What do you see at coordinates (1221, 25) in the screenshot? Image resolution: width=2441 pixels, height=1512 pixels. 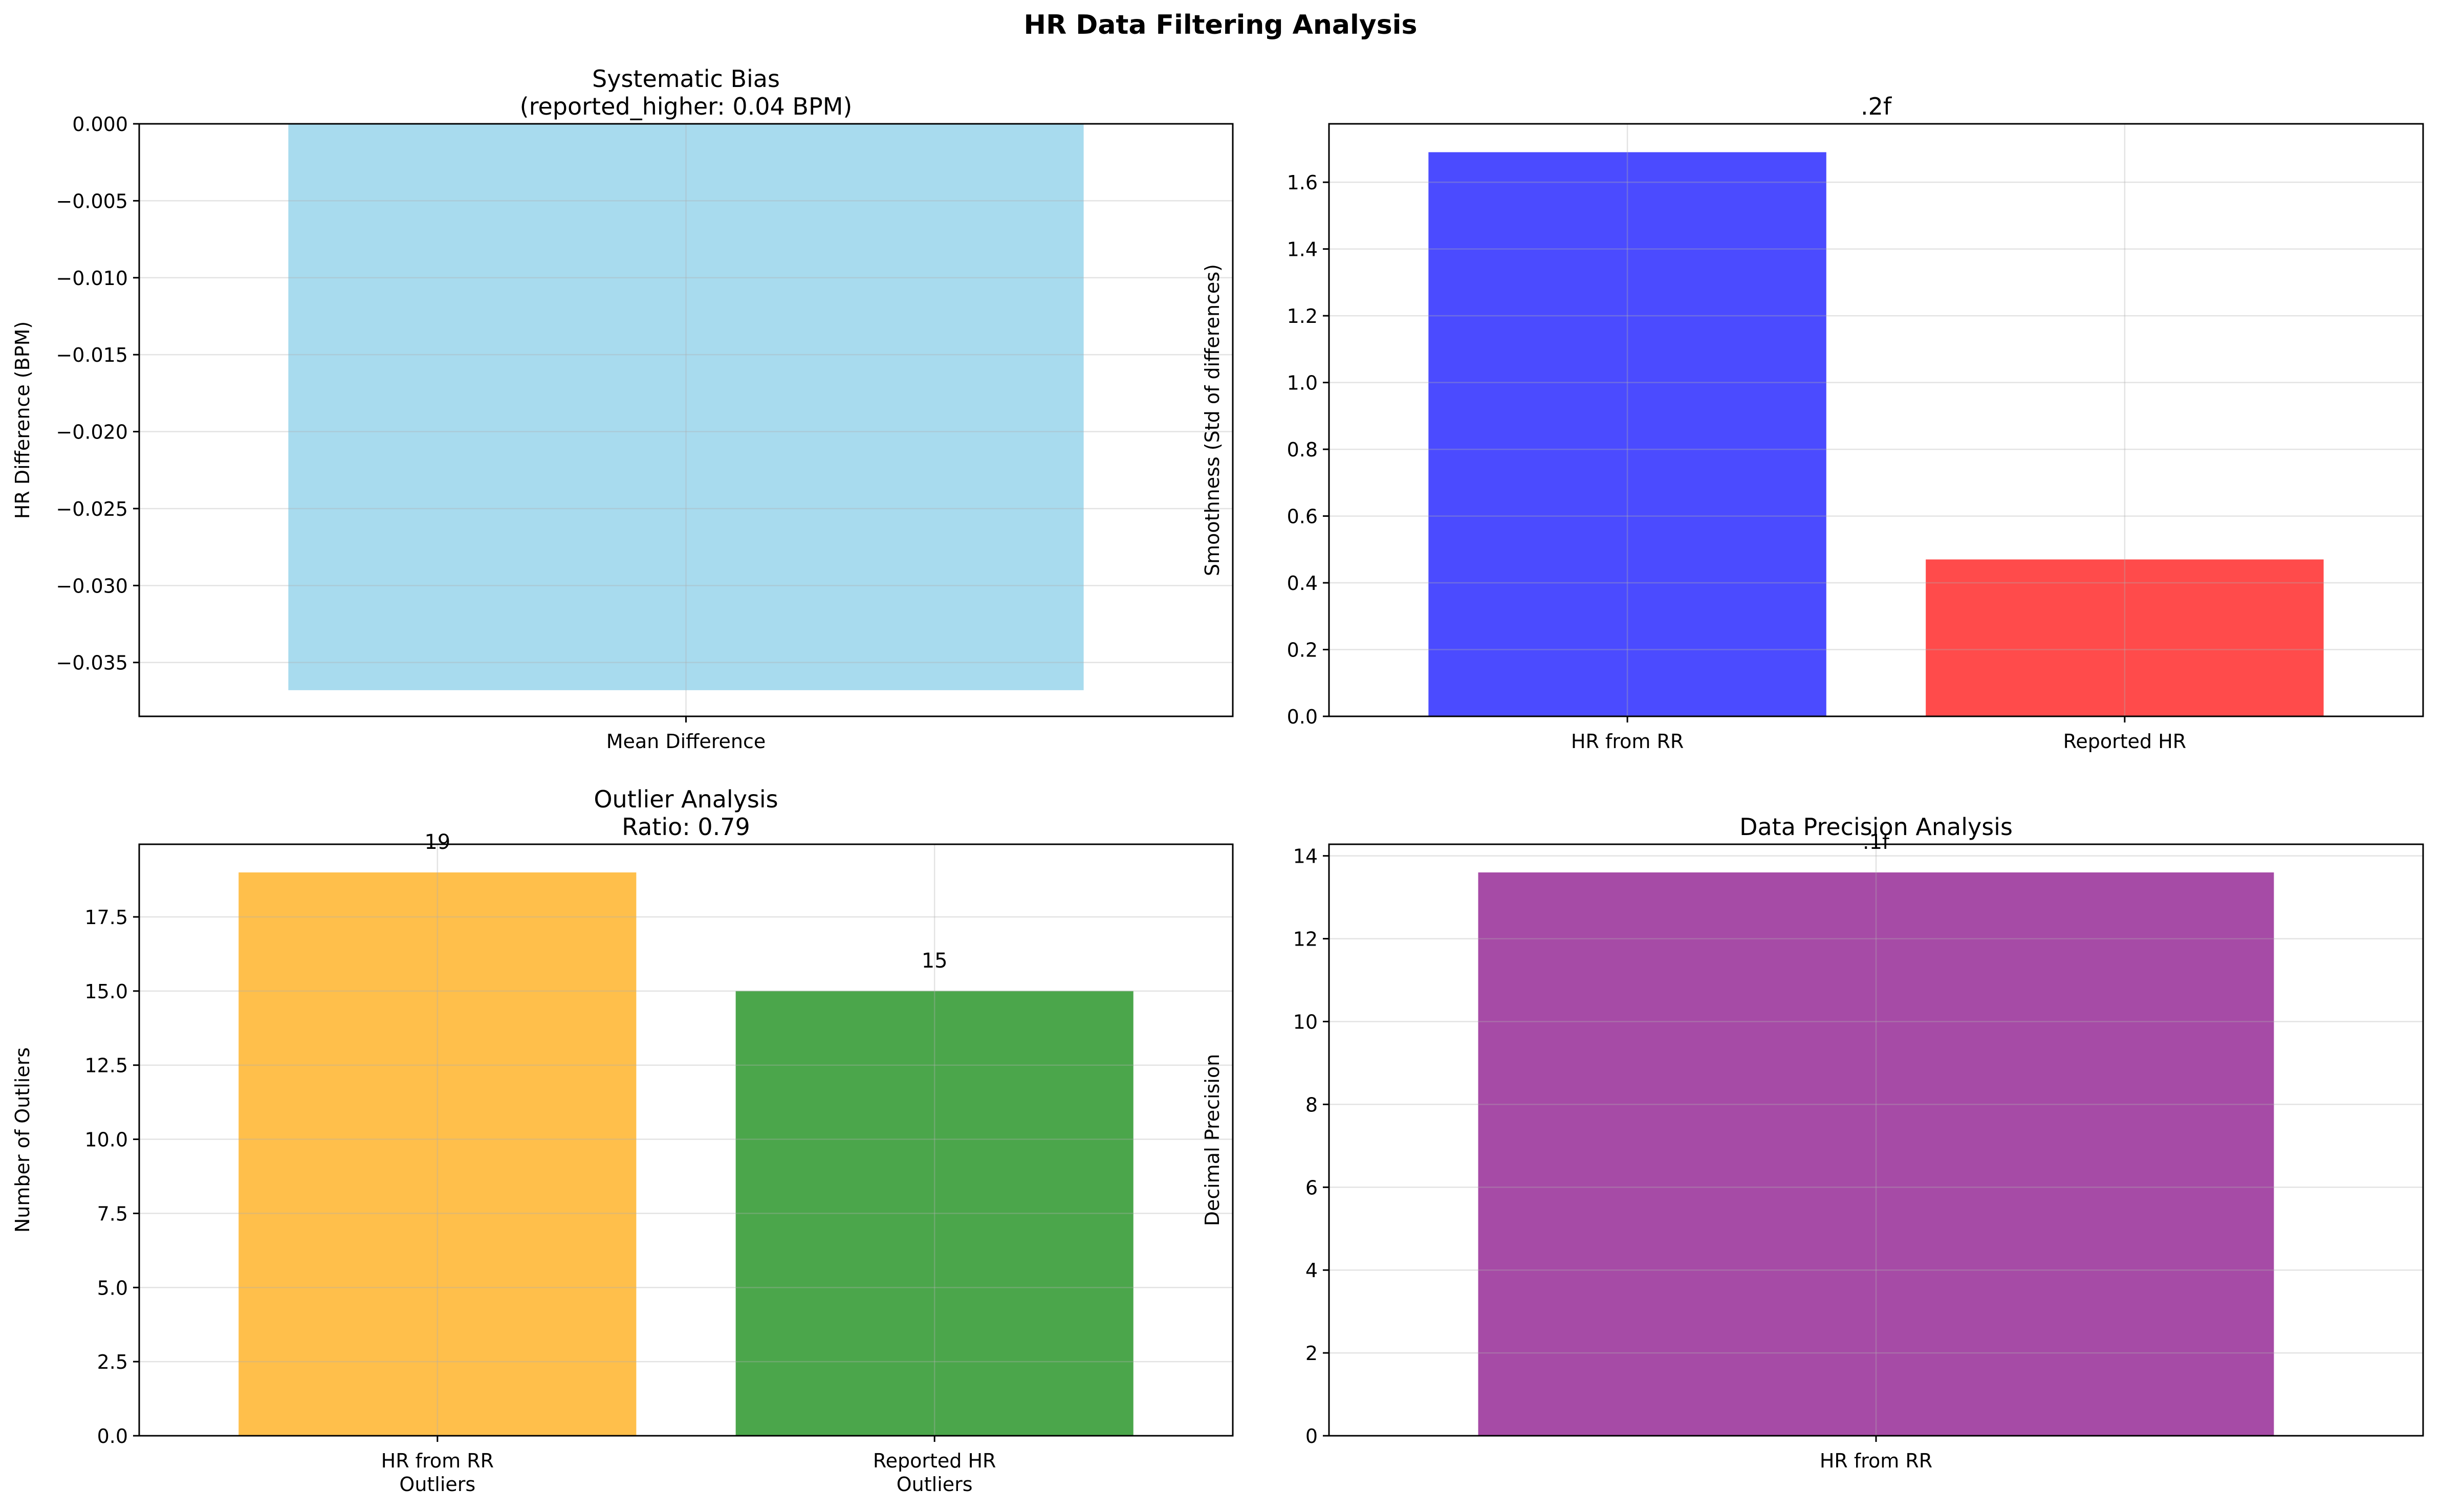 I see `figure-title: HR Data Filtering Analysis` at bounding box center [1221, 25].